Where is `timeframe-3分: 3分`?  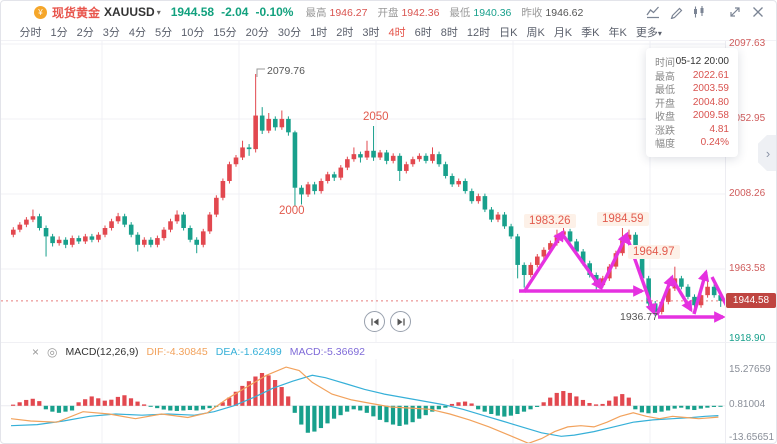 timeframe-3分: 3分 is located at coordinates (111, 32).